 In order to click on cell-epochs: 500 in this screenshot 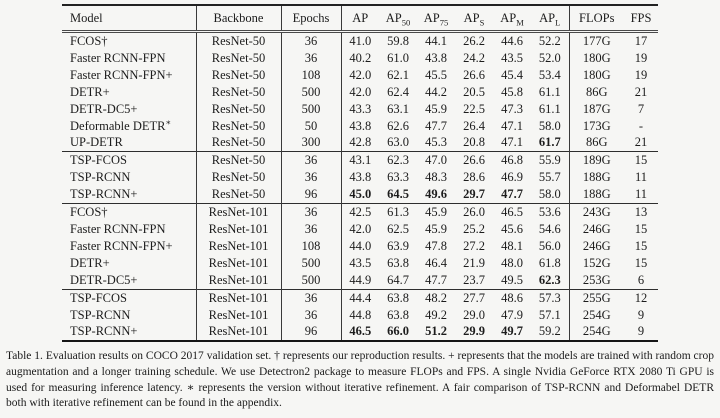, I will do `click(310, 92)`.